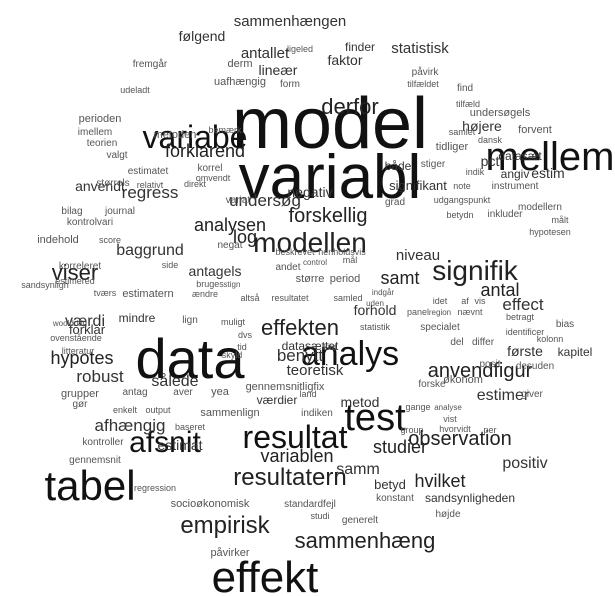 The height and width of the screenshot is (596, 615). I want to click on word: effekten, so click(300, 327).